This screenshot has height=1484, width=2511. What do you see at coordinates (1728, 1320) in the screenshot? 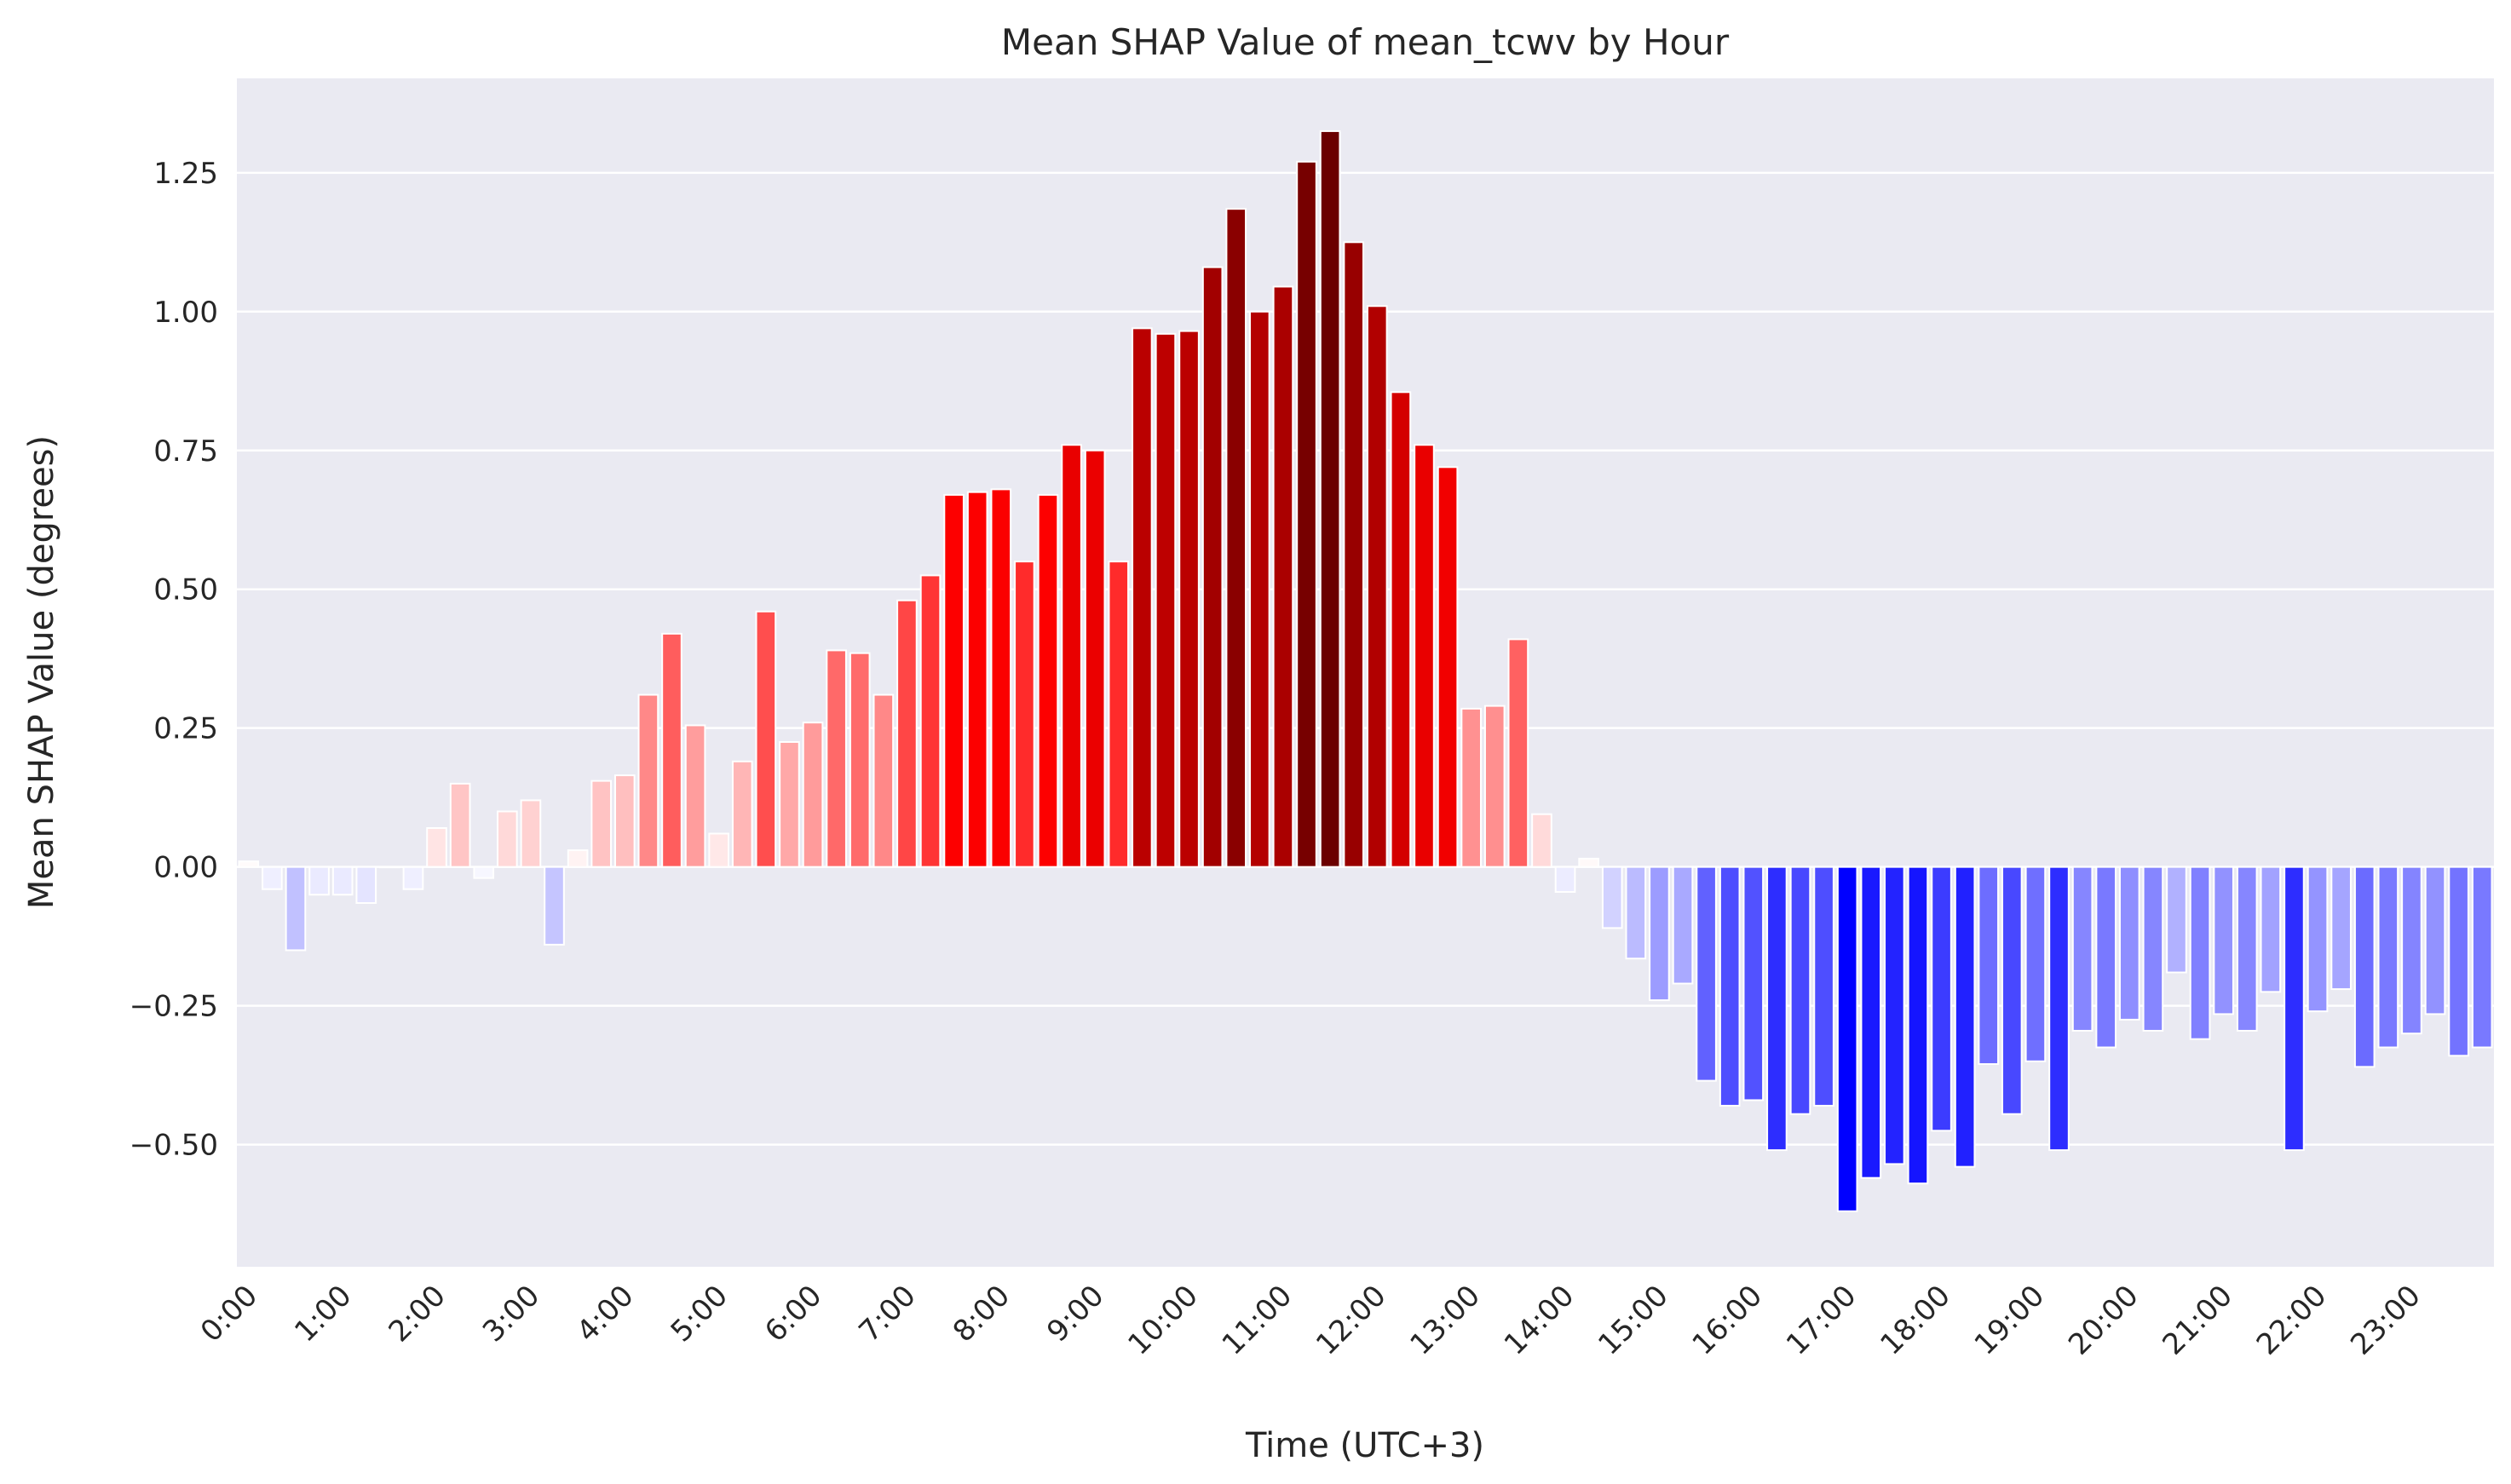
I see `x-tick-label: 16:00` at bounding box center [1728, 1320].